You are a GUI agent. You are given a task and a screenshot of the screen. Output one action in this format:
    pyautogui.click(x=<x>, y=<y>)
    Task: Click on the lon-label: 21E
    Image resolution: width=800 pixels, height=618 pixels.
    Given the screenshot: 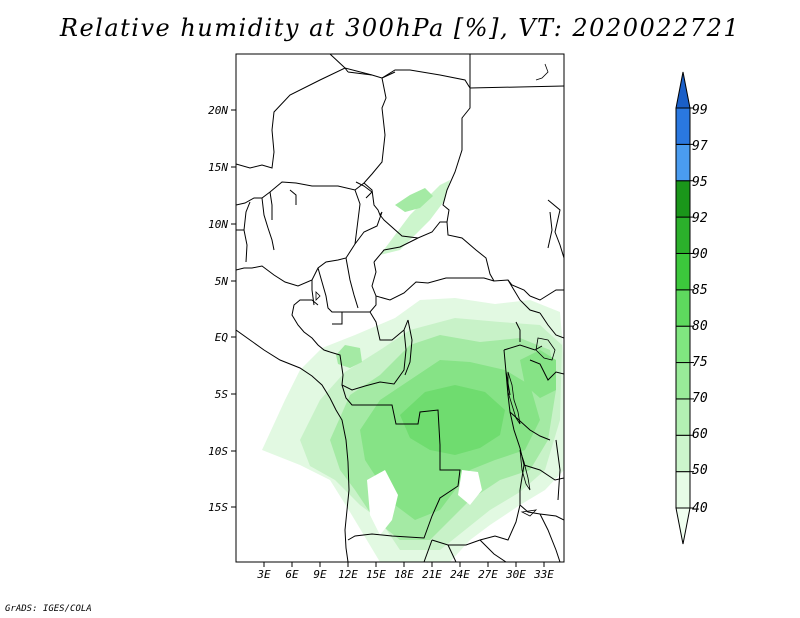 What is the action you would take?
    pyautogui.click(x=432, y=574)
    